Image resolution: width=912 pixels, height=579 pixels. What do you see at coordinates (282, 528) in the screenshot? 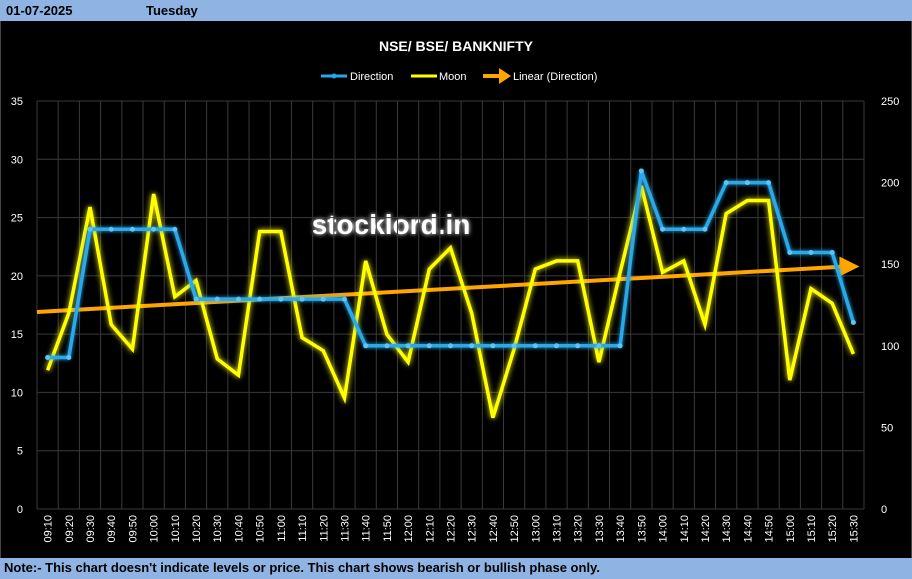
I see `x-tick-label: 11:00` at bounding box center [282, 528].